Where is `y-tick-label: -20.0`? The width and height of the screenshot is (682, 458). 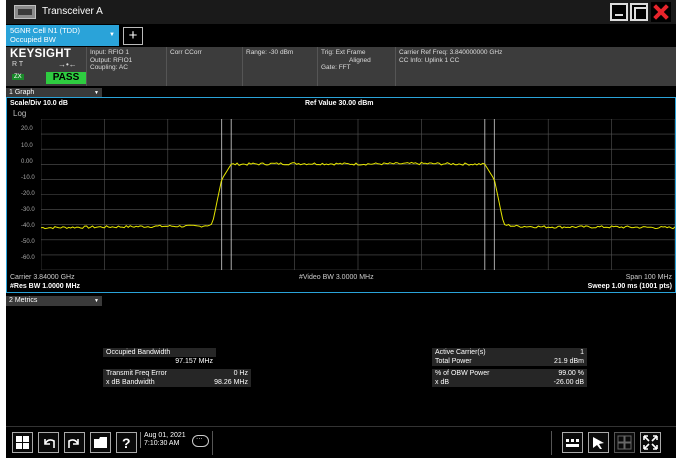 y-tick-label: -20.0 is located at coordinates (28, 194).